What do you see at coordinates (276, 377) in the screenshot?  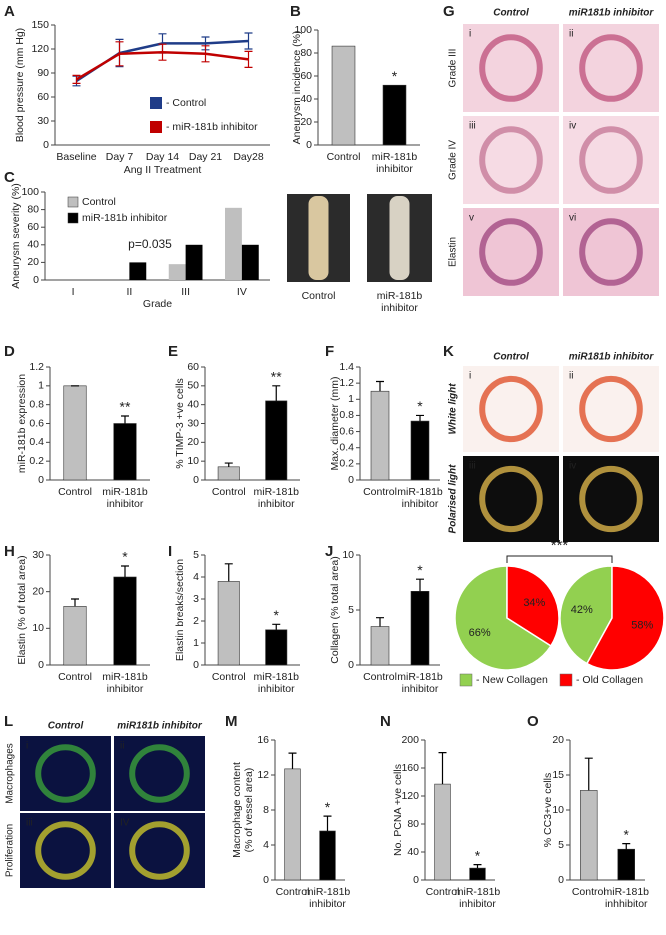 I see `significance: **` at bounding box center [276, 377].